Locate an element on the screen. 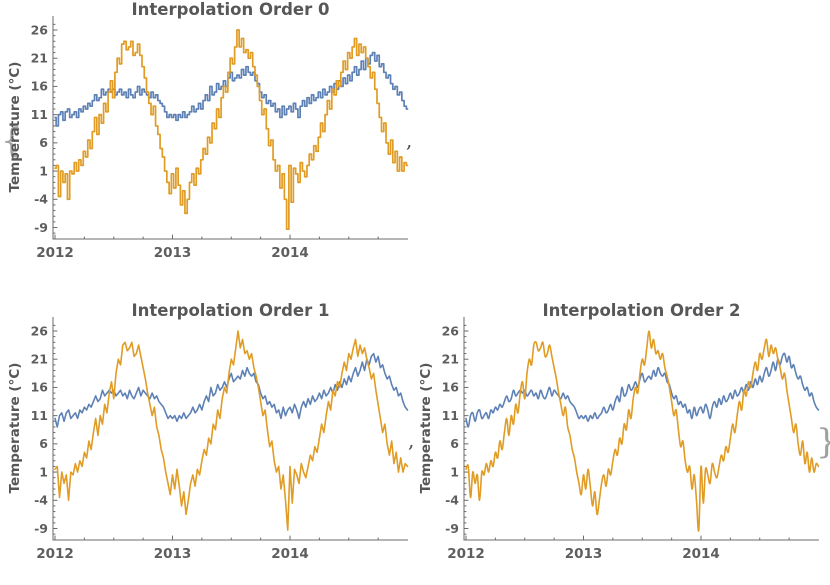 This screenshot has height=585, width=830. list-open-brace: { is located at coordinates (12, 141).